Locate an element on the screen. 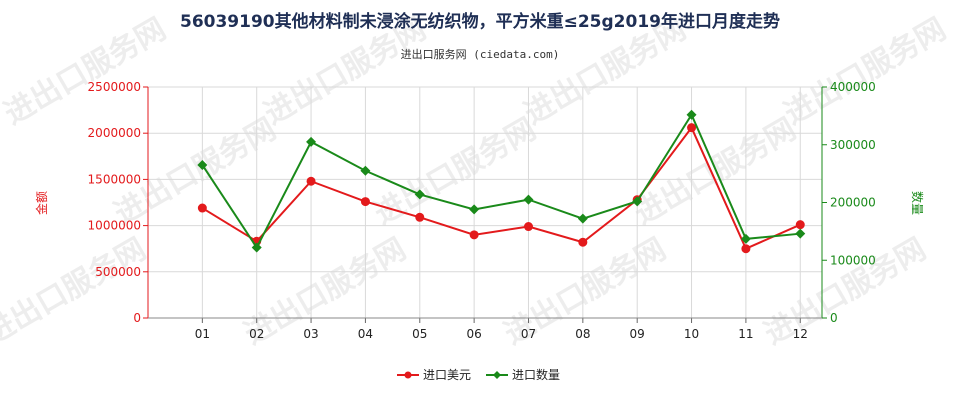  x-tick-label: 06 is located at coordinates (473, 334).